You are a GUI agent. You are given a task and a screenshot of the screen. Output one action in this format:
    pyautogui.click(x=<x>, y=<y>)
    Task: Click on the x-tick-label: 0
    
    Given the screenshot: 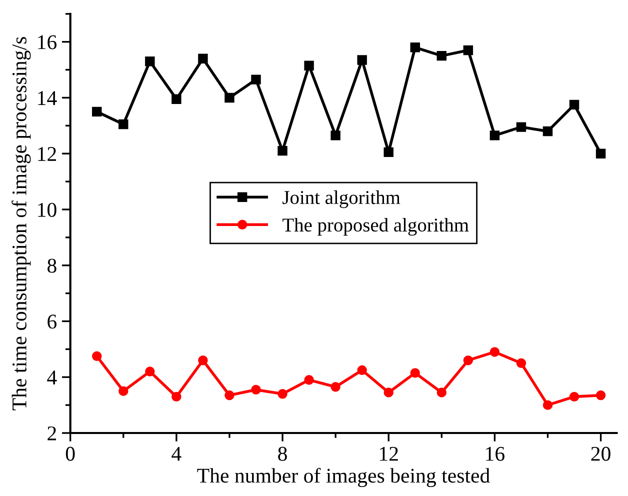 What is the action you would take?
    pyautogui.click(x=70, y=453)
    